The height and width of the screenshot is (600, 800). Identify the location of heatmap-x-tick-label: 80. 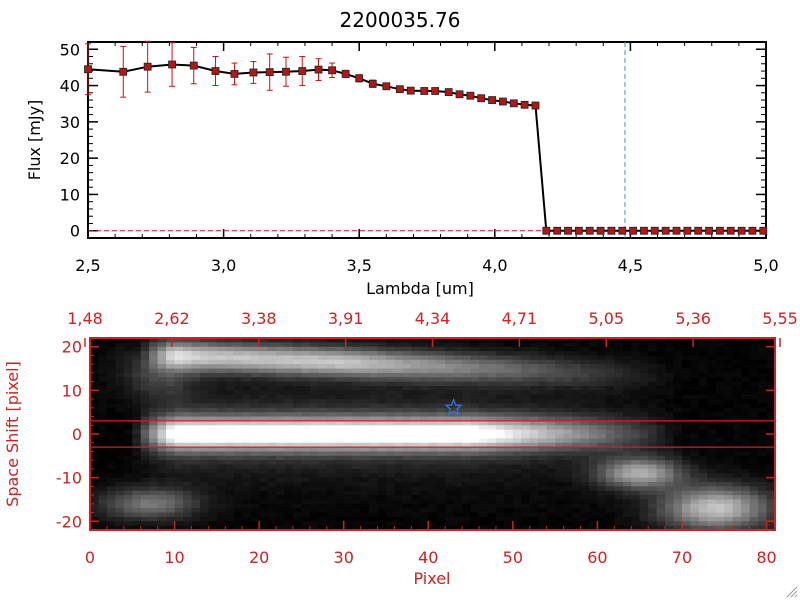
(766, 557).